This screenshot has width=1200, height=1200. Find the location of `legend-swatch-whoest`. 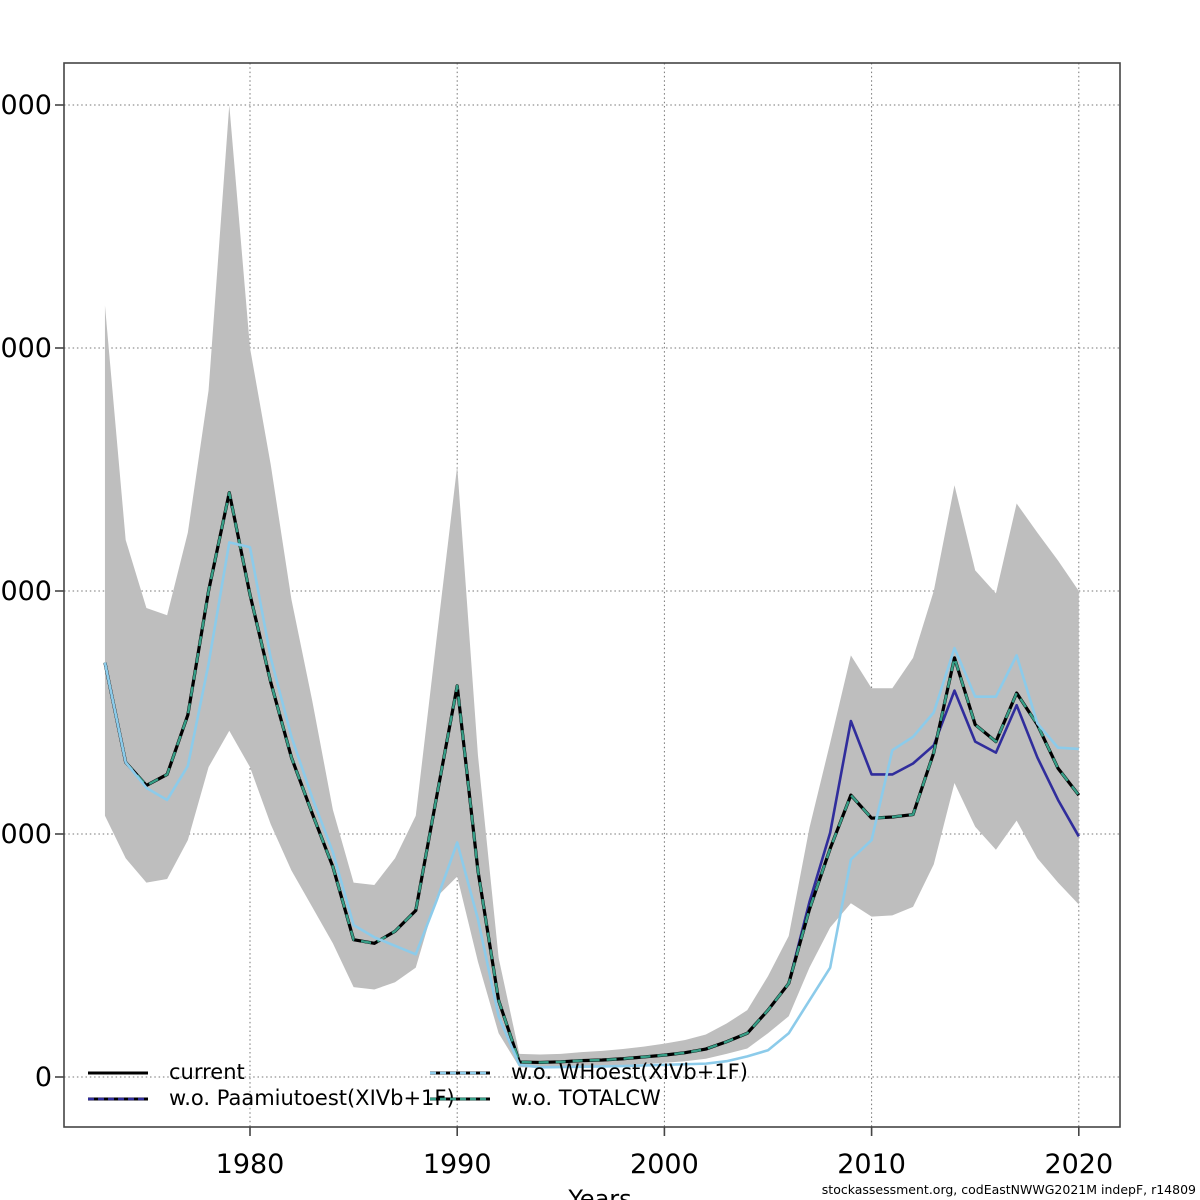

legend-swatch-whoest is located at coordinates (460, 1072).